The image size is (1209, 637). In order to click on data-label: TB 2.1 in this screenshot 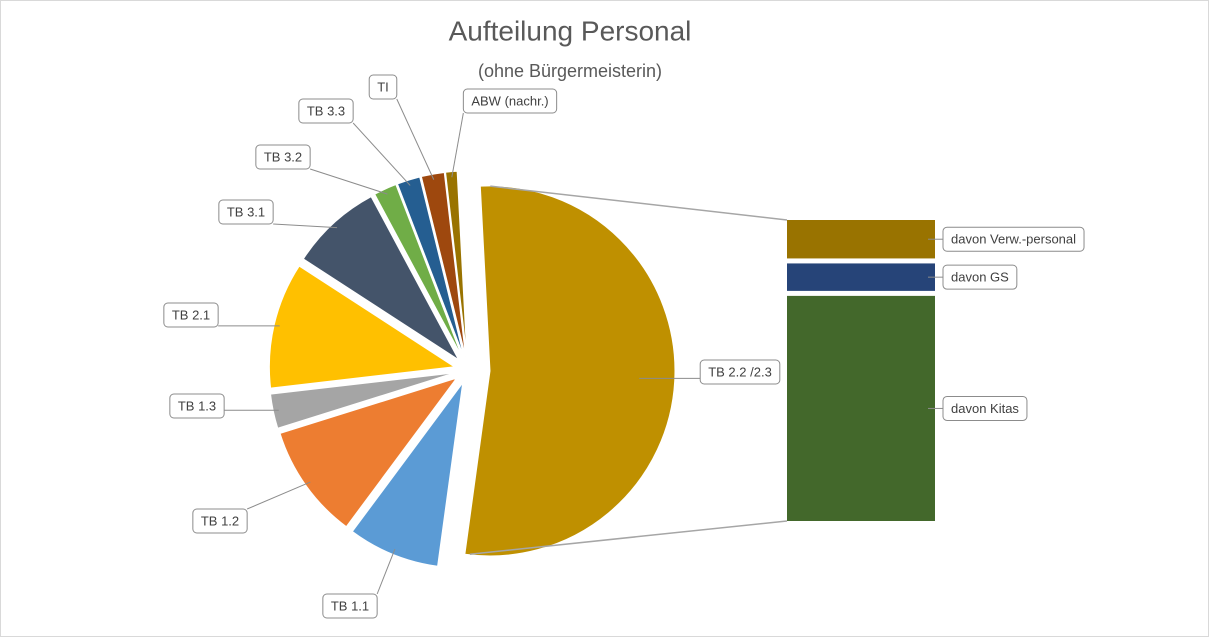, I will do `click(191, 314)`.